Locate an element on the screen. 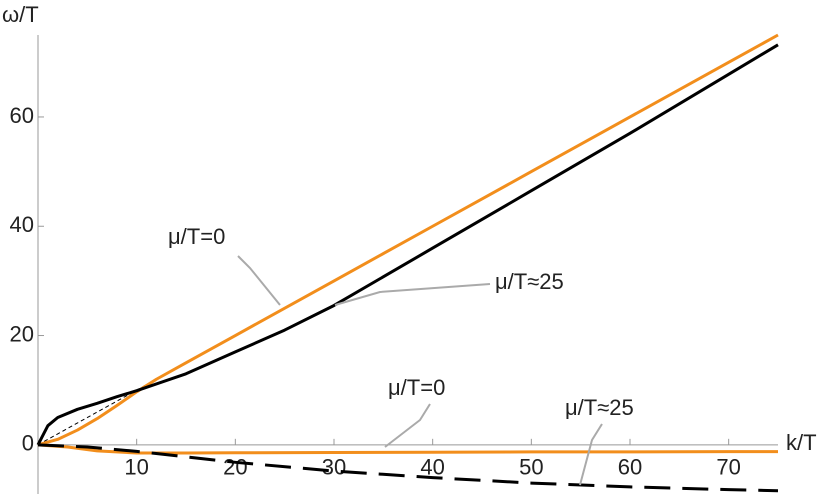 The image size is (830, 494). x-tick-label: 10 is located at coordinates (136, 467).